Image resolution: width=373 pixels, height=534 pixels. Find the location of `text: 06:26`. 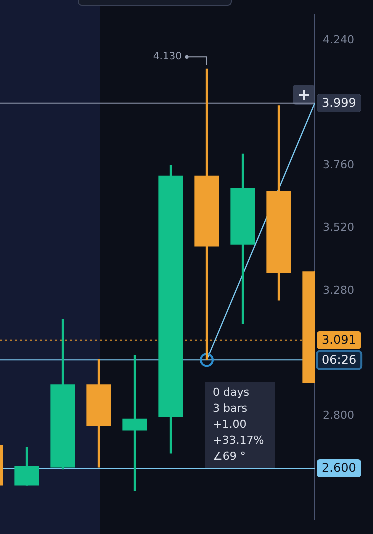

text: 06:26 is located at coordinates (339, 359).